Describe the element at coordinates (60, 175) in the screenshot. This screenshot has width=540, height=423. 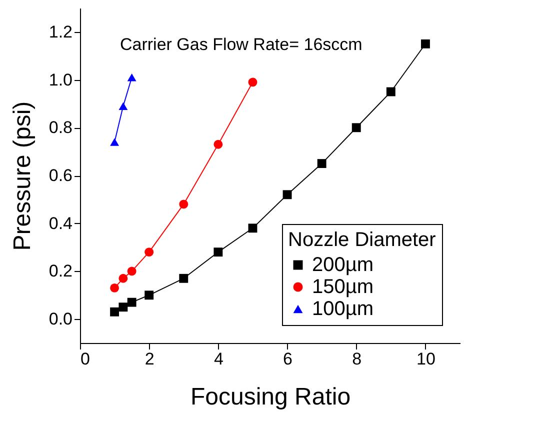
I see `y-tick-label: 0.6` at that location.